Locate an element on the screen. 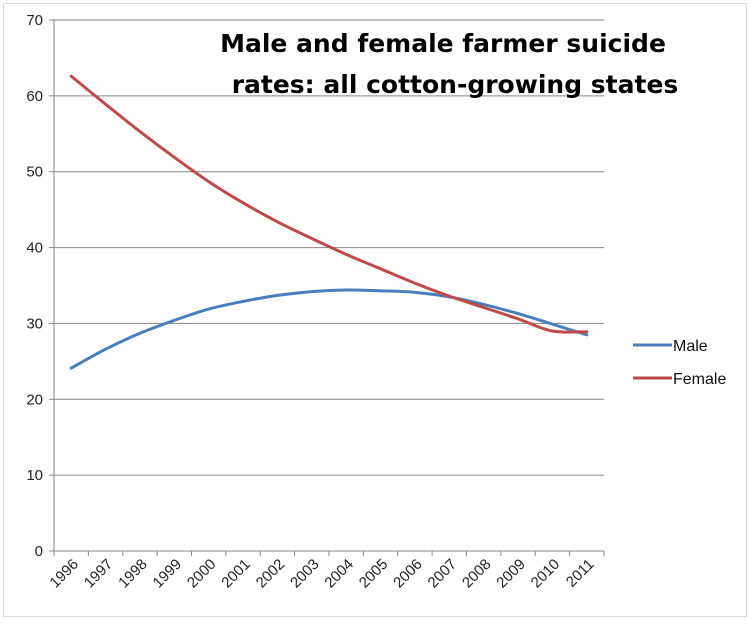 This screenshot has height=625, width=754. chart-title-line-1: Male and female farmer suicide is located at coordinates (443, 43).